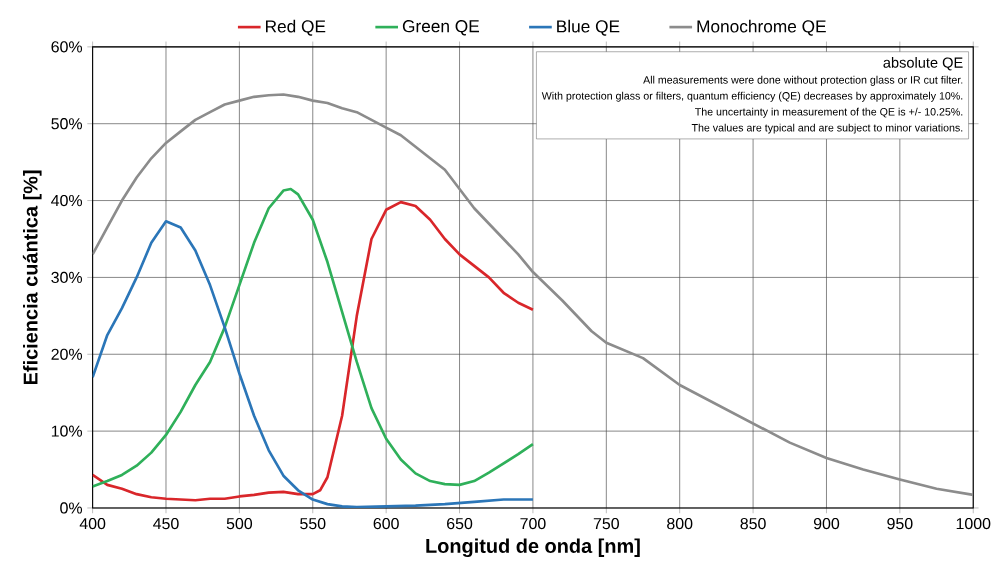 The image size is (1005, 574). What do you see at coordinates (166, 523) in the screenshot?
I see `x-tick-label: 450` at bounding box center [166, 523].